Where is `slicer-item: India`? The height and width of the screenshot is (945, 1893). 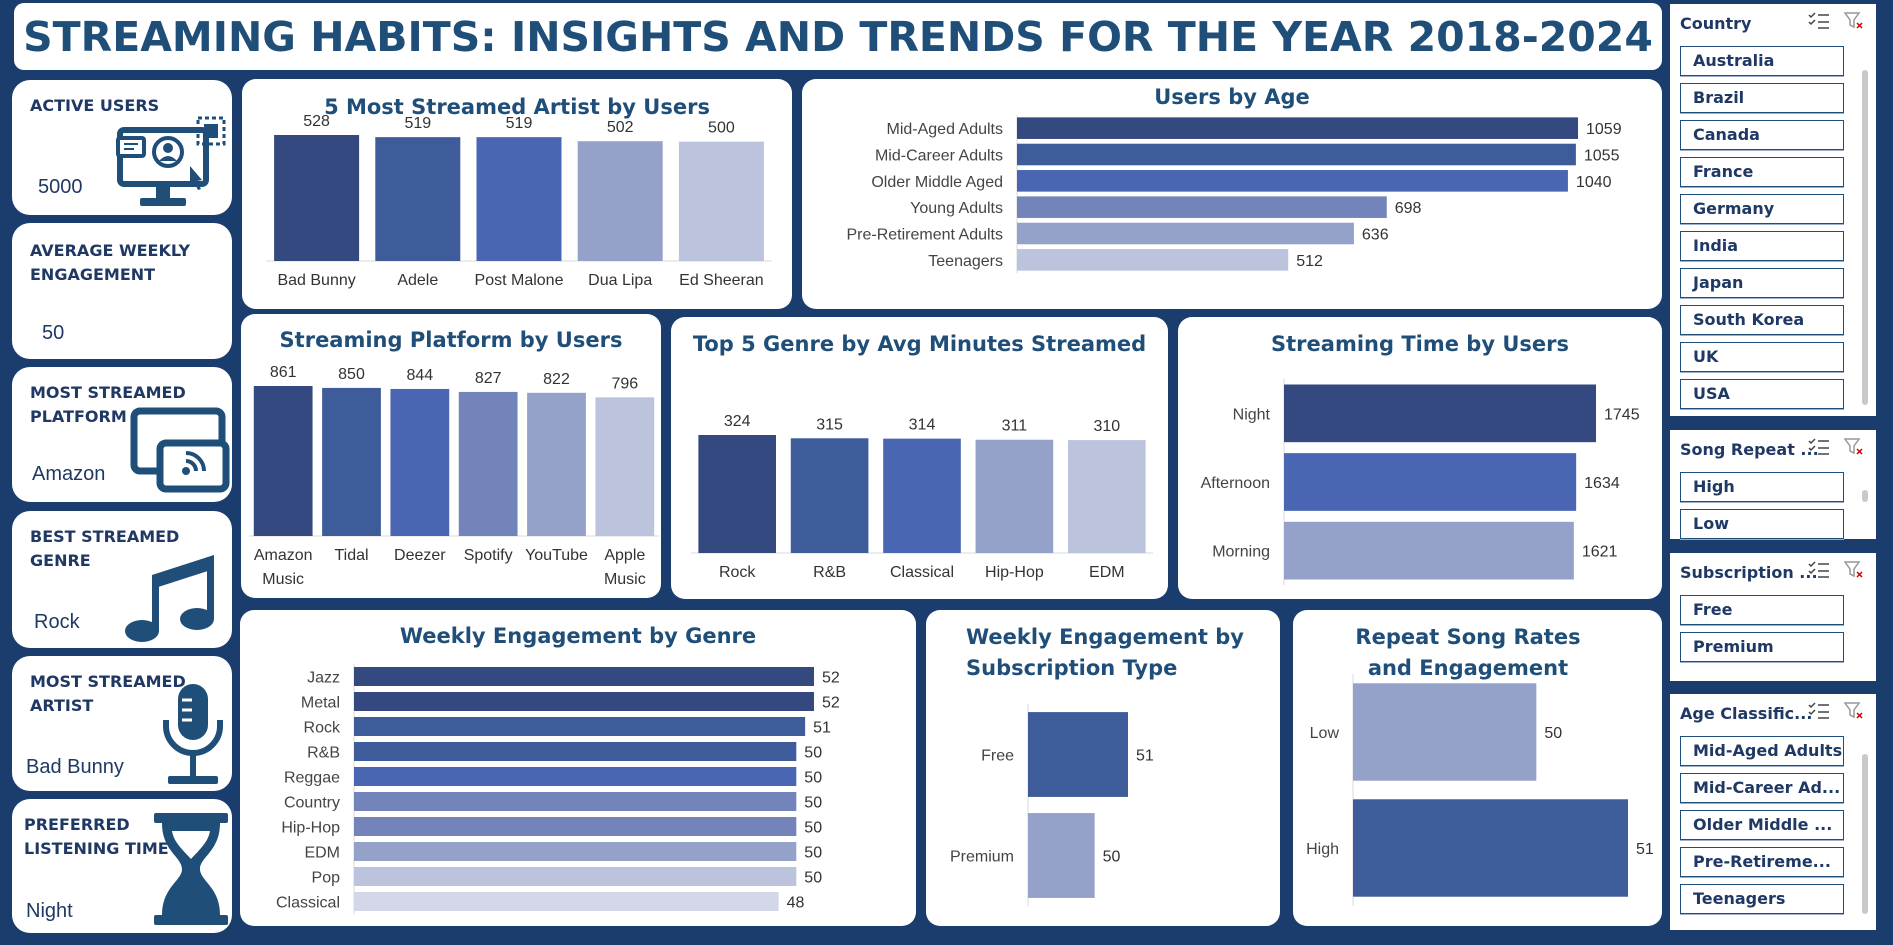 slicer-item: India is located at coordinates (1762, 246).